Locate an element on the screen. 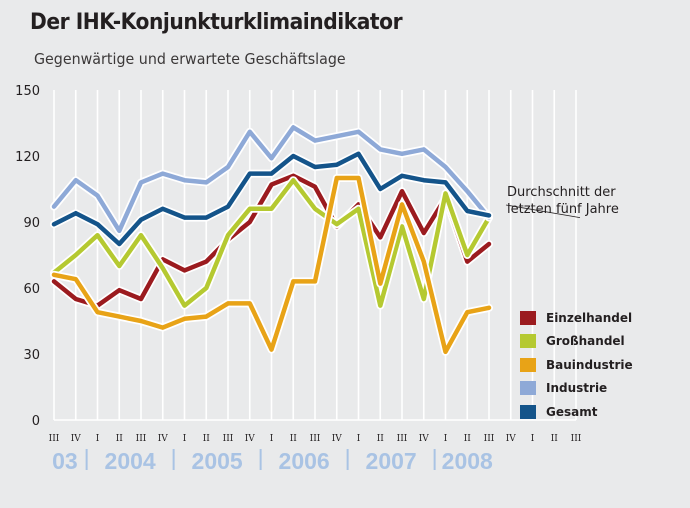  legend-label: Industrie is located at coordinates (577, 388).